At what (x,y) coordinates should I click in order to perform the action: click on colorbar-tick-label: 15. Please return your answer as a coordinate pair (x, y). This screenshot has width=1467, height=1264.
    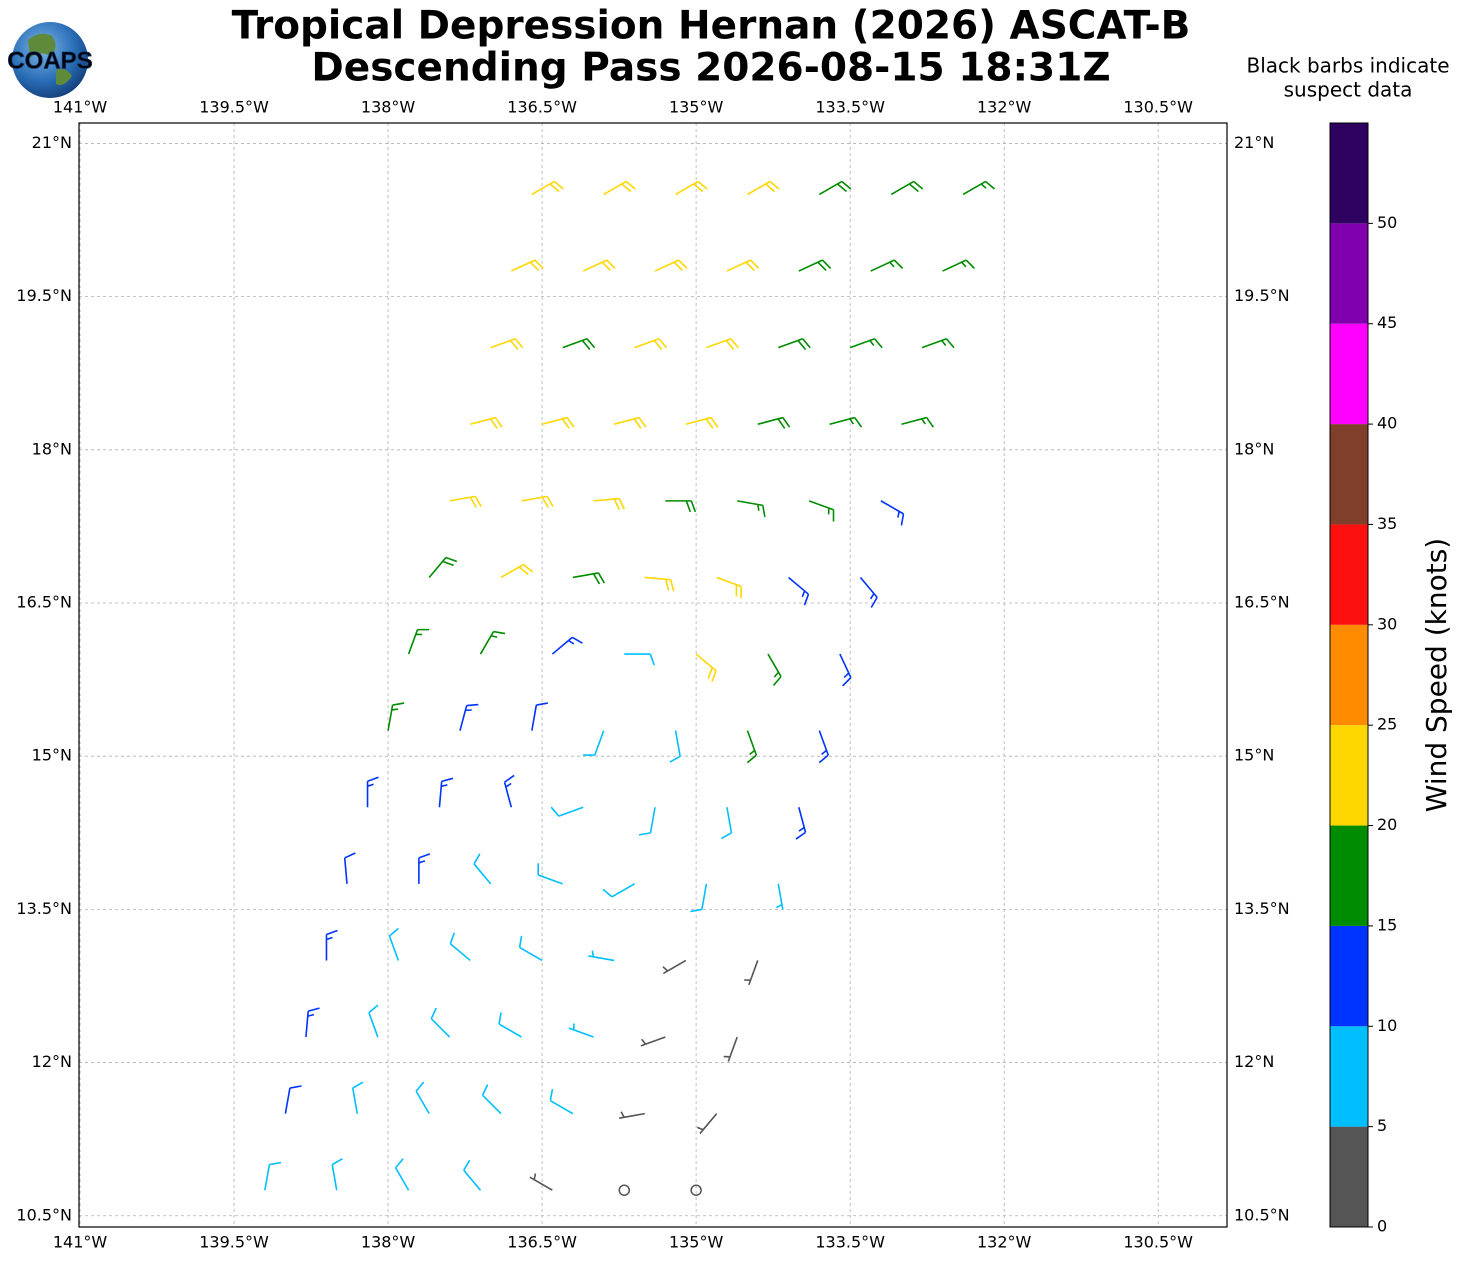
    Looking at the image, I should click on (1387, 924).